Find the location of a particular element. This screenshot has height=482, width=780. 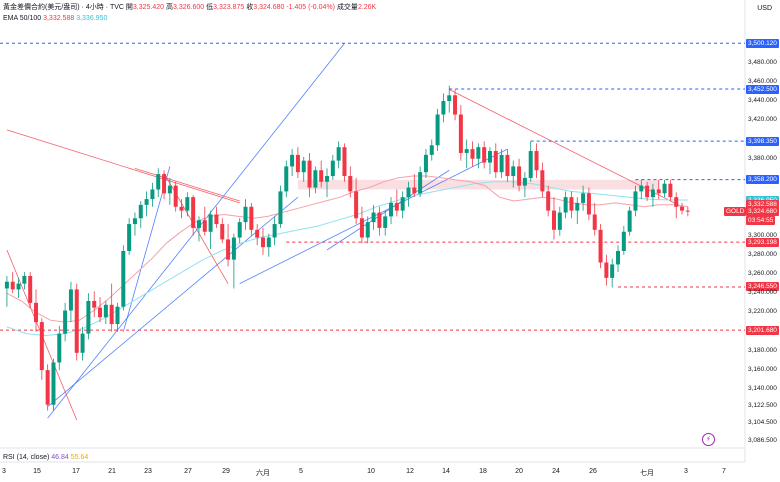

high-label: 高 is located at coordinates (170, 7).